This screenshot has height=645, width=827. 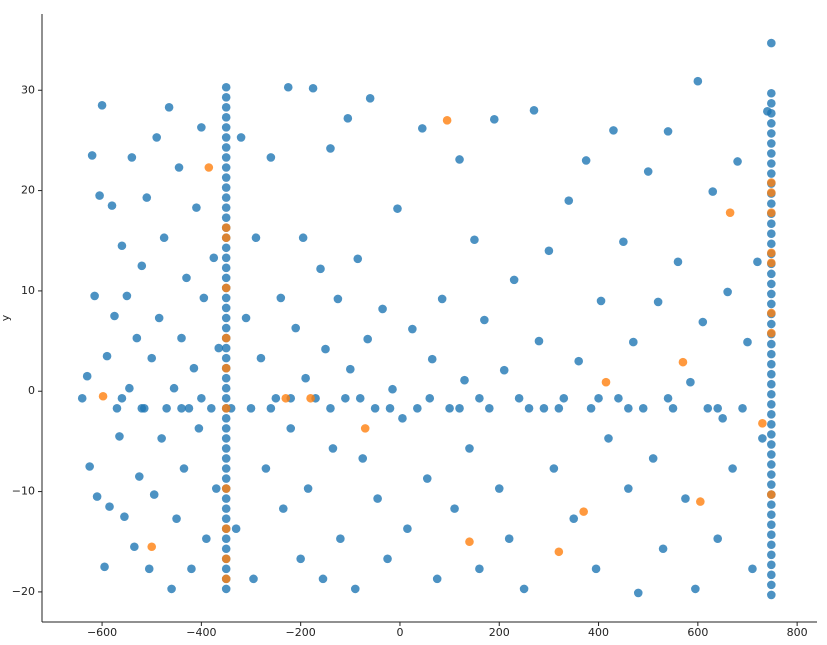 I want to click on x-tick-label: 800, so click(x=797, y=632).